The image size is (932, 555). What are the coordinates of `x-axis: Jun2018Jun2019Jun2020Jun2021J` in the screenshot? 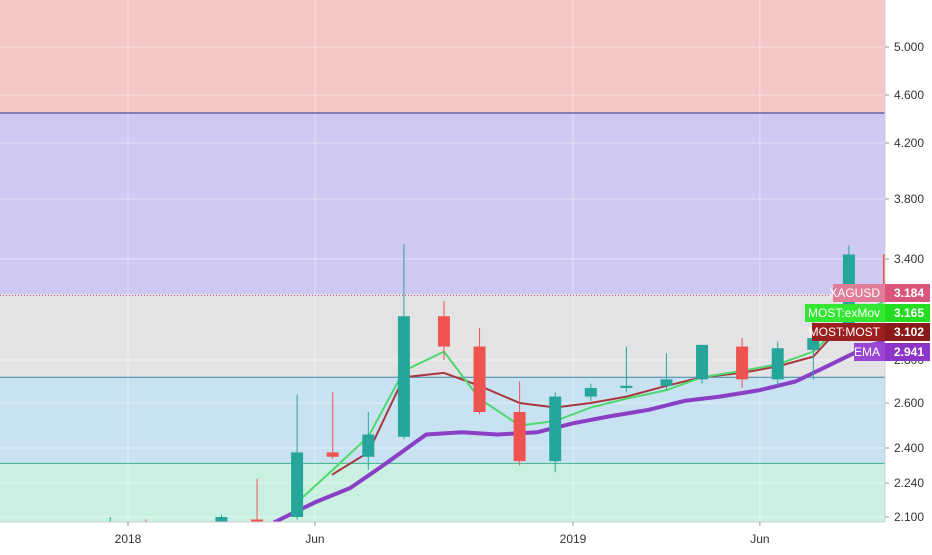 It's located at (466, 535).